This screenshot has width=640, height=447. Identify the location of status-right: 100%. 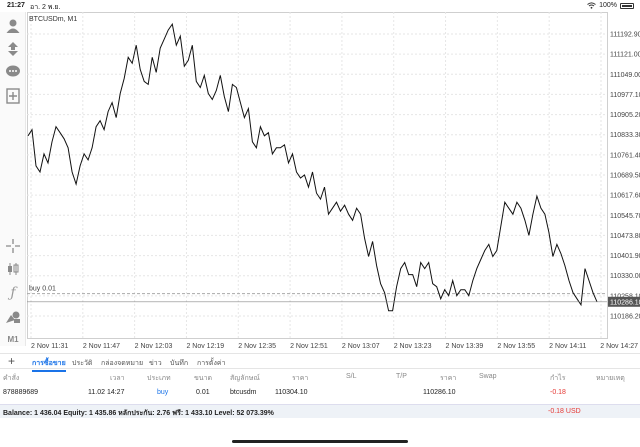
(610, 5).